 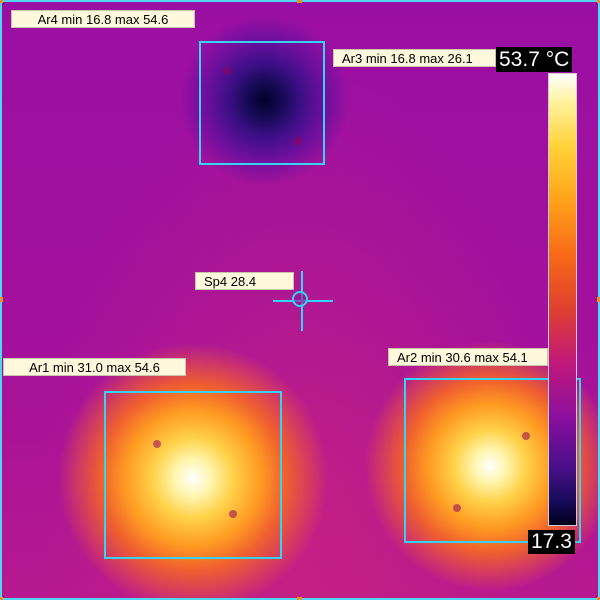 I want to click on area-label-ar1: Ar1 min 31.0 max 54.6, so click(x=94, y=367).